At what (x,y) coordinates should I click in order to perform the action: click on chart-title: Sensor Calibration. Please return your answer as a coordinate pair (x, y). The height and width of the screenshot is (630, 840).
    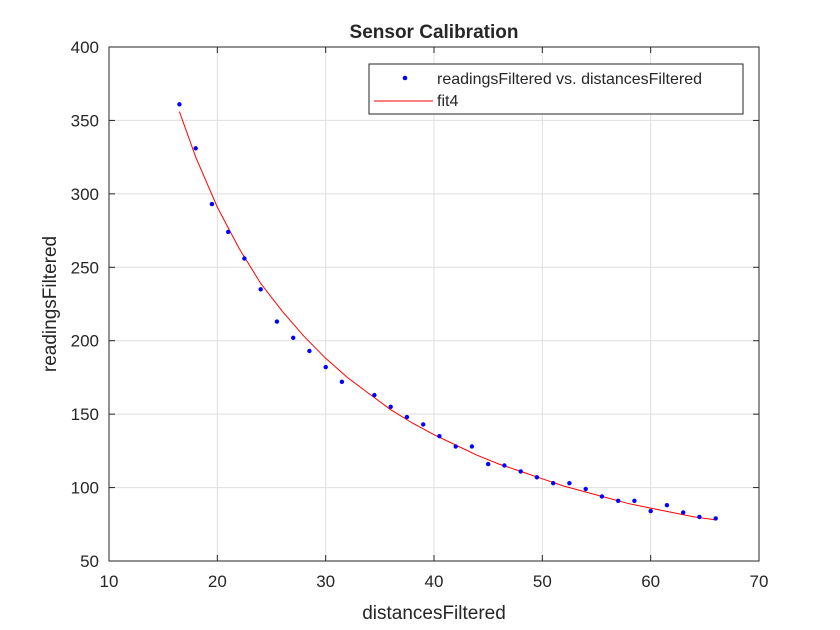
    Looking at the image, I should click on (434, 32).